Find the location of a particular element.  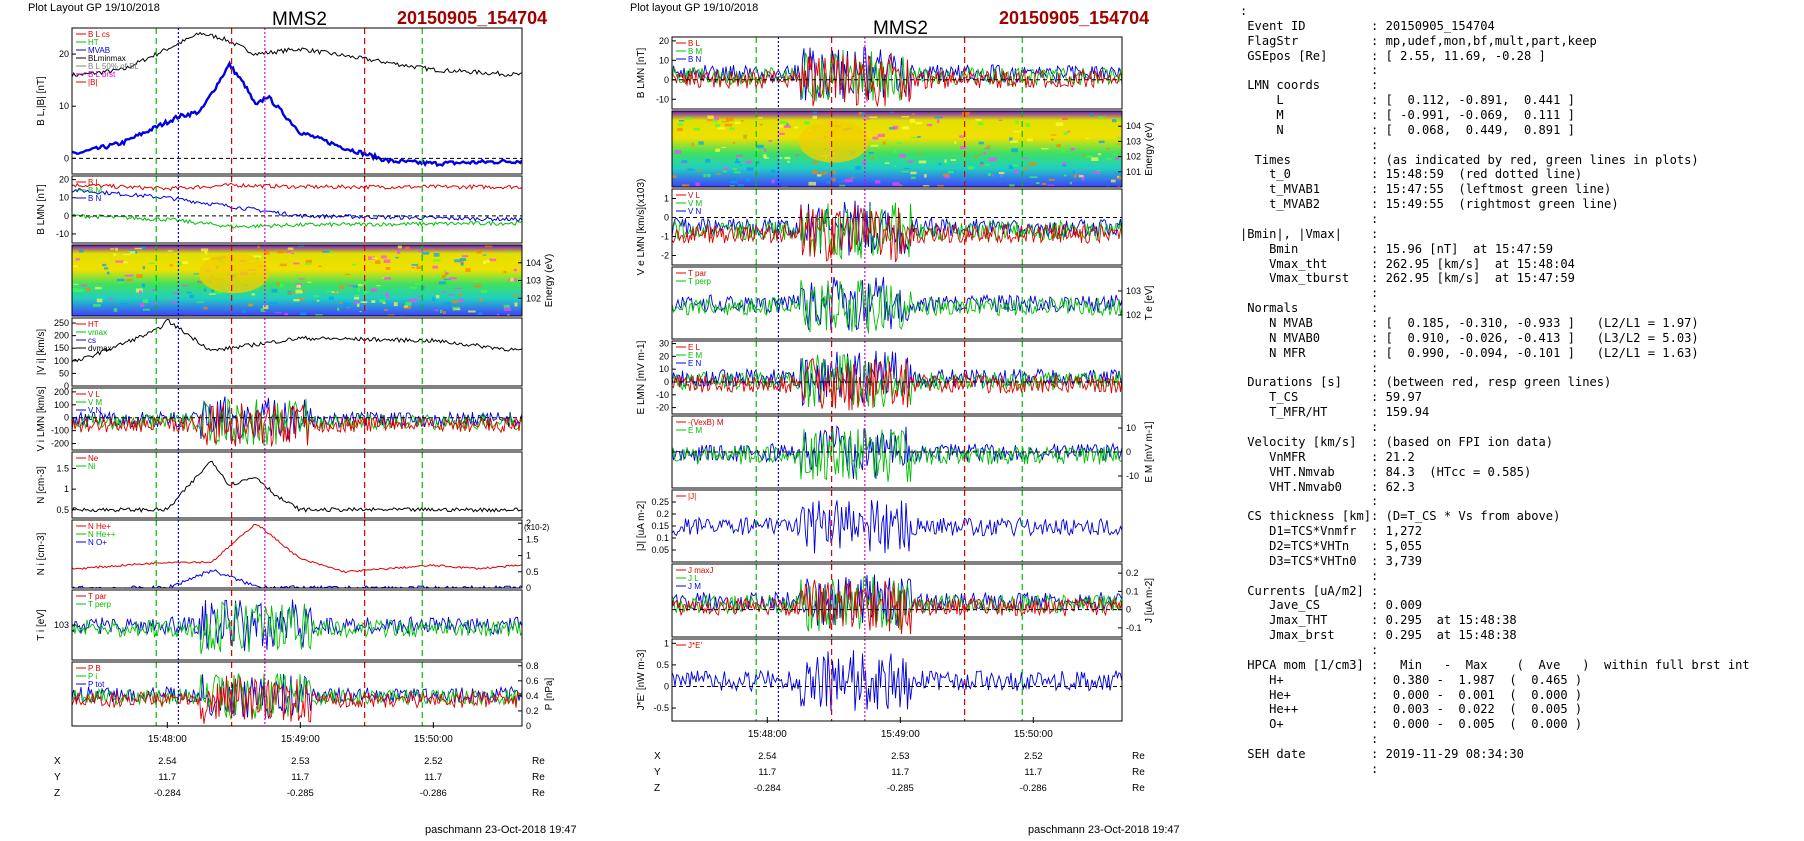

y-tick-label: 30 is located at coordinates (664, 344).